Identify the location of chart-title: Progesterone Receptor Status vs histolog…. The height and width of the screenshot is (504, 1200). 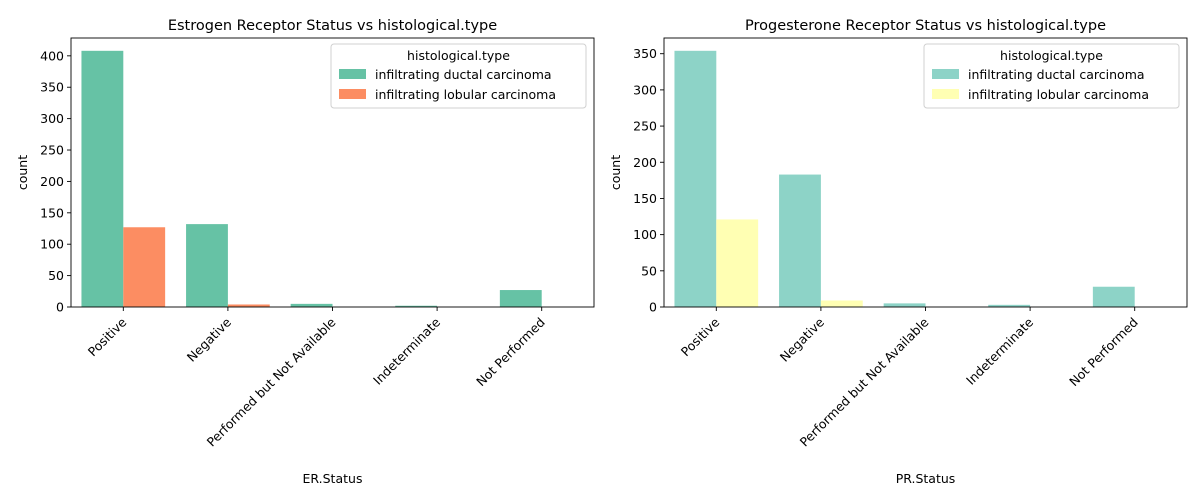
(925, 26).